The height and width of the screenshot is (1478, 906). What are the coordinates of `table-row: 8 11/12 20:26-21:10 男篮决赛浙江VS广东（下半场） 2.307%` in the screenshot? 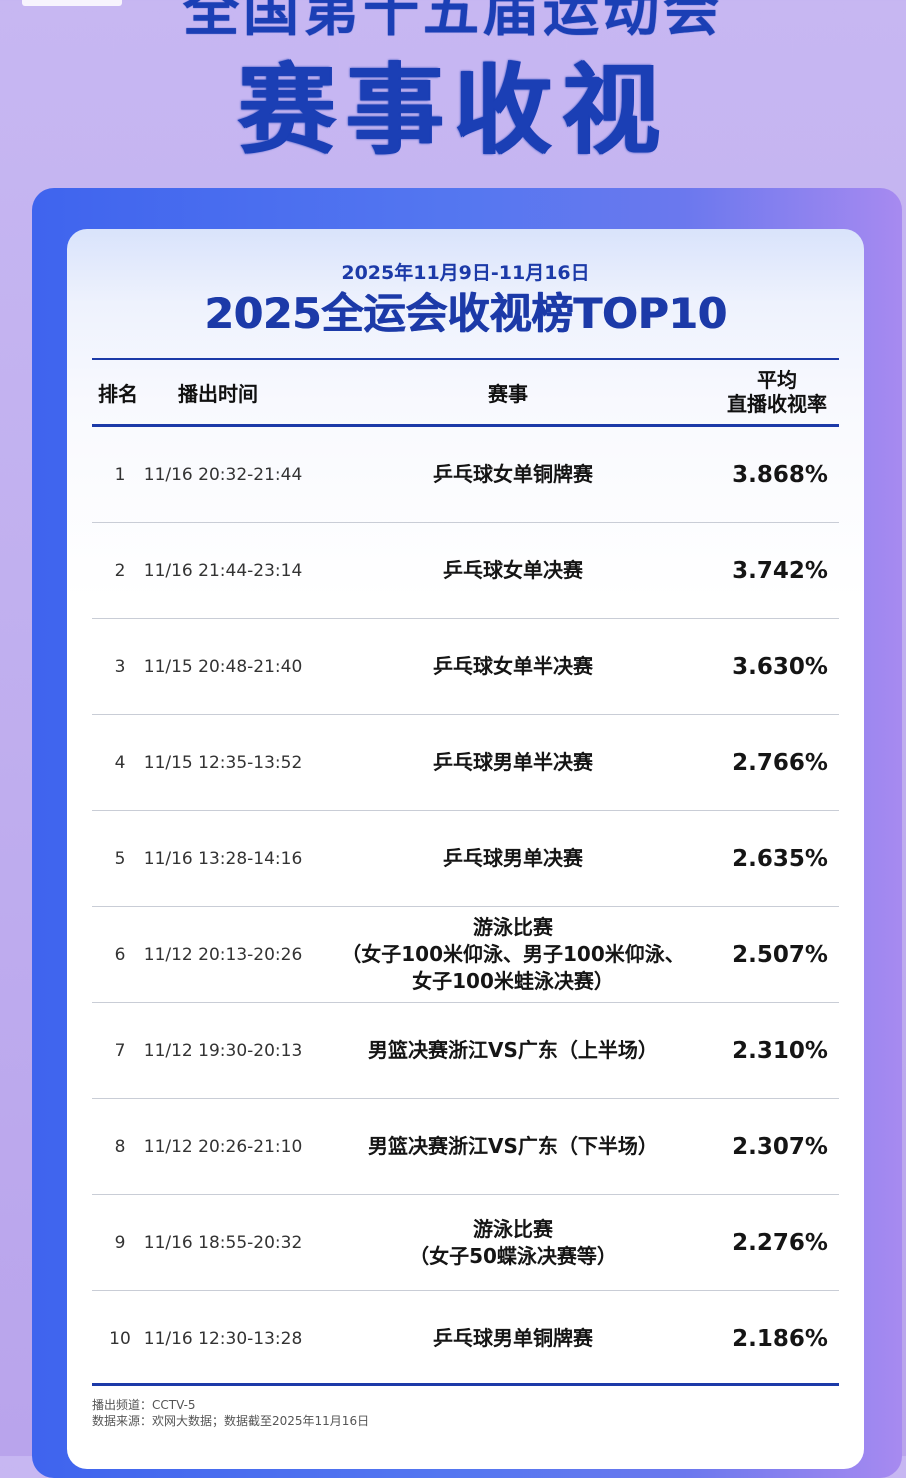 It's located at (465, 1147).